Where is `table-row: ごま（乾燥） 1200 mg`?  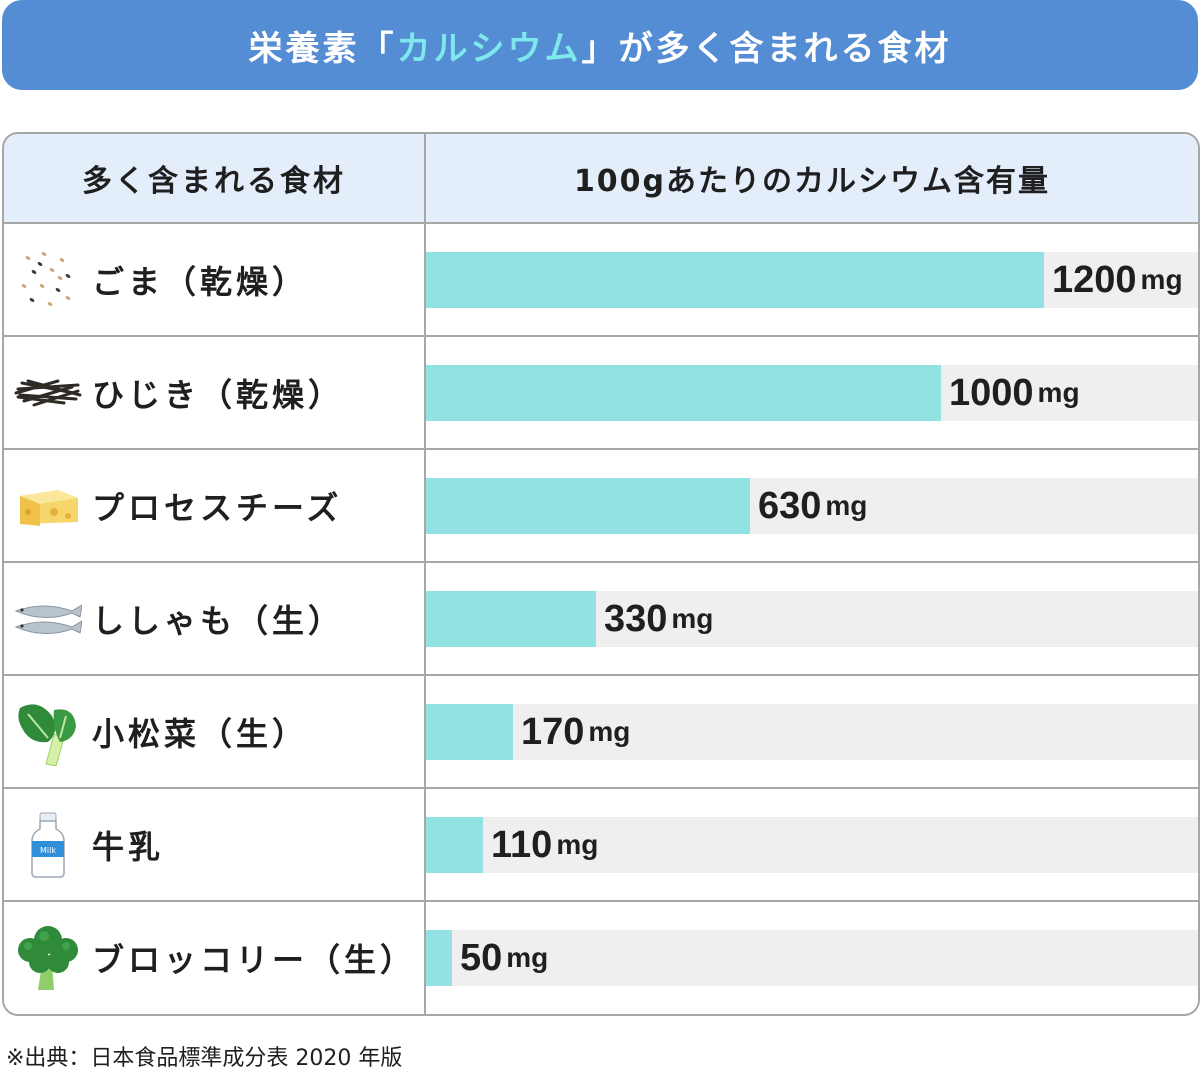
table-row: ごま（乾燥） 1200 mg is located at coordinates (601, 280).